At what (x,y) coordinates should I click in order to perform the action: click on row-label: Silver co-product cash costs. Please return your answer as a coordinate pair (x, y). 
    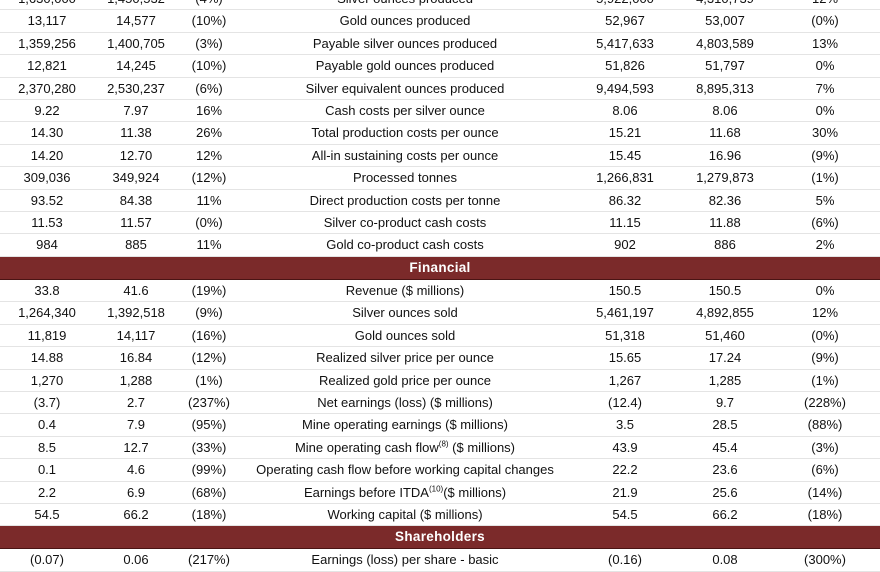
    Looking at the image, I should click on (405, 223).